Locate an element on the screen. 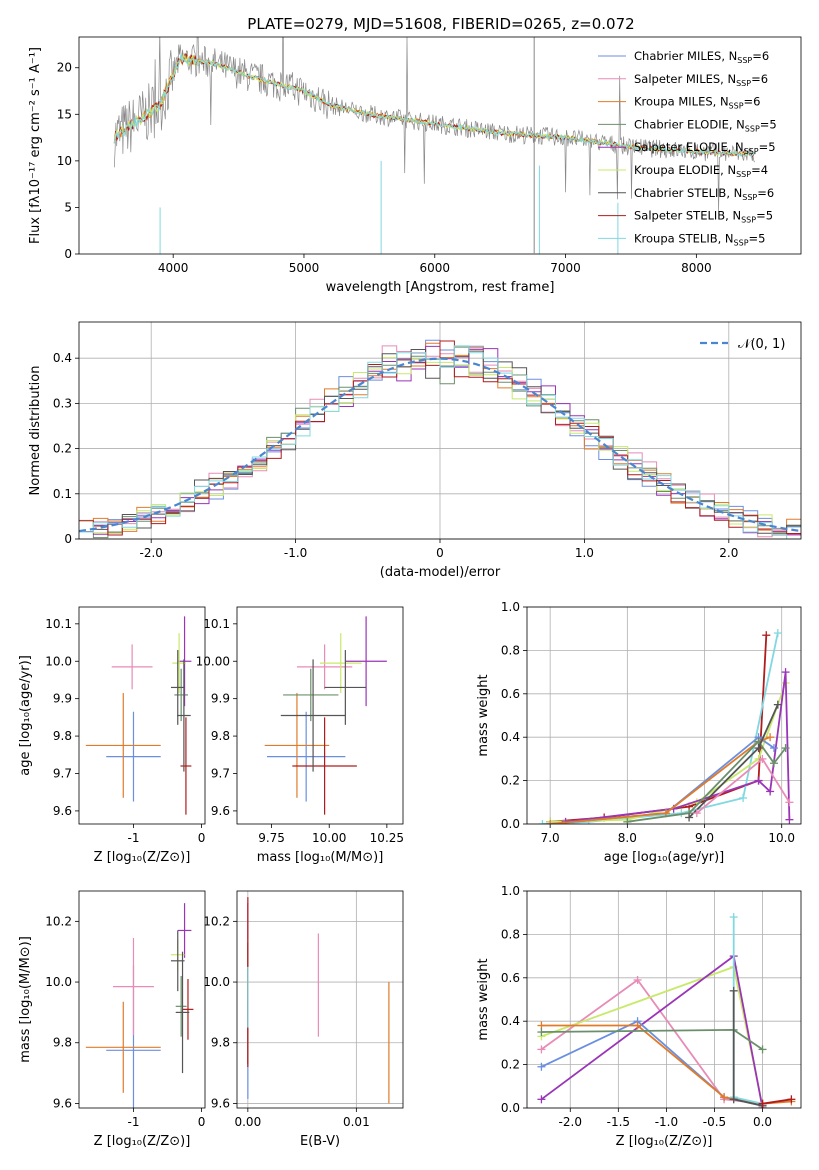 The image size is (819, 1170). mass-ebv-panel: 0.00 0.01 9.6 9.8 10.0 10.2 E(B-V) is located at coordinates (303, 1019).